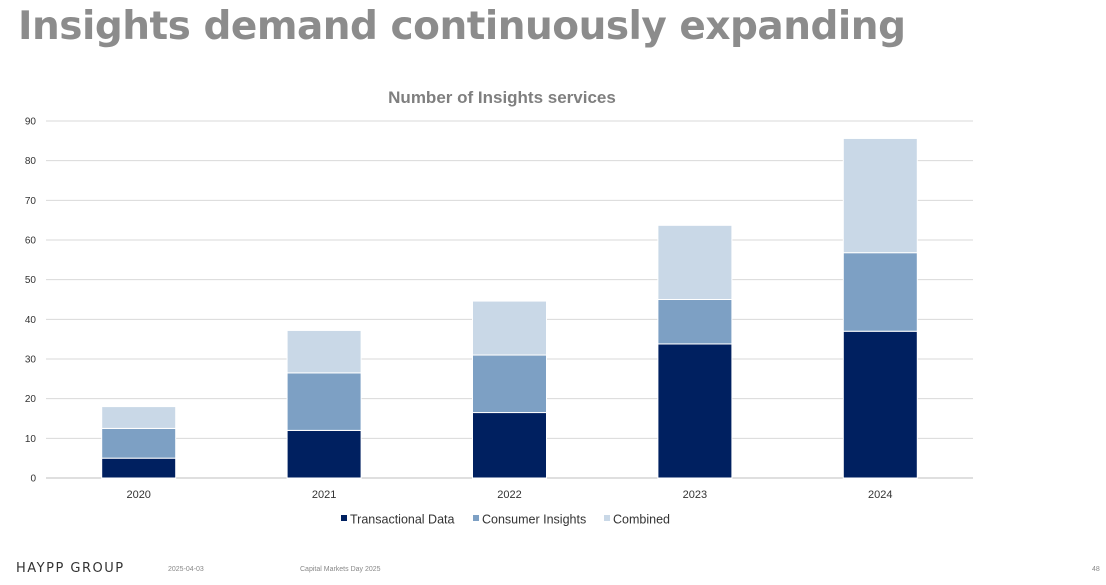 Image resolution: width=1106 pixels, height=585 pixels. Describe the element at coordinates (502, 97) in the screenshot. I see `chart-title: Number of Insights services` at that location.